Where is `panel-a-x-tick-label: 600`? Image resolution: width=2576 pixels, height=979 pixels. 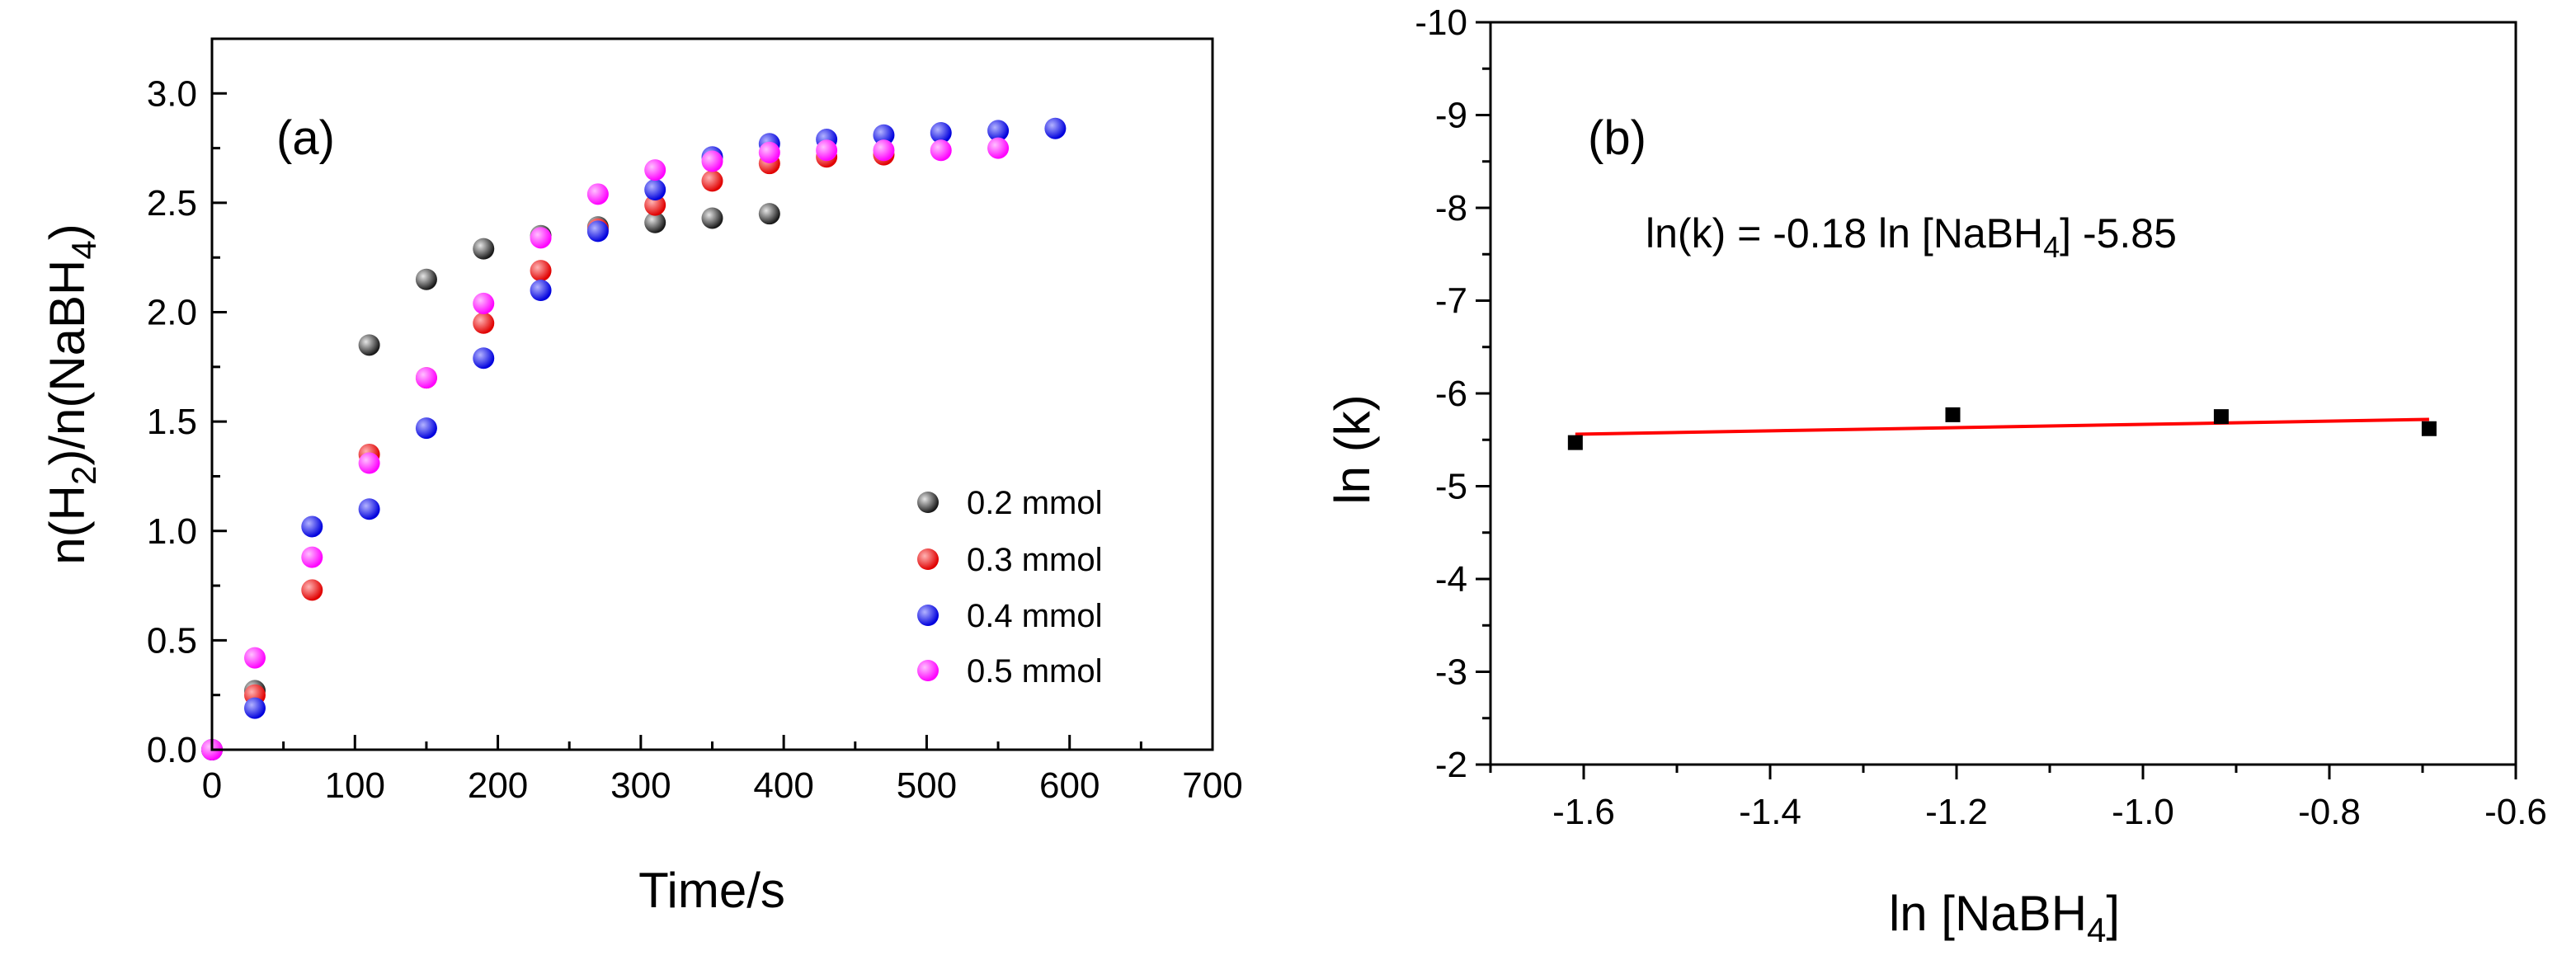 panel-a-x-tick-label: 600 is located at coordinates (1069, 785).